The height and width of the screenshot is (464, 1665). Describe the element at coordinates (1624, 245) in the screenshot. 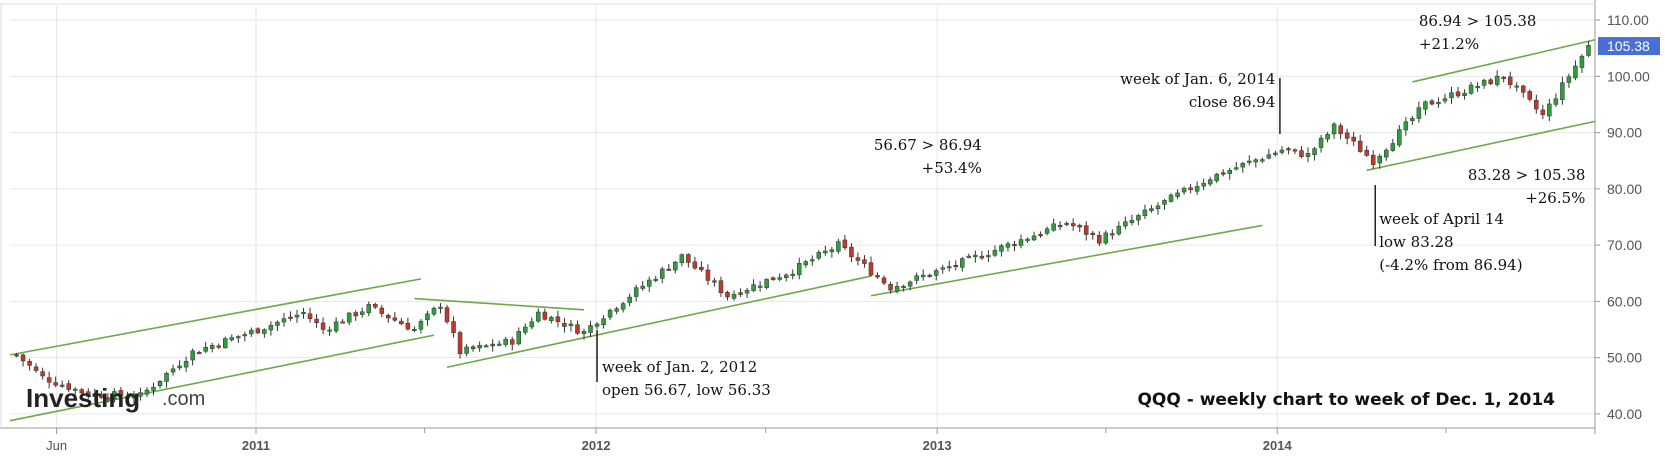

I see `y-tick-label: 70.00` at that location.